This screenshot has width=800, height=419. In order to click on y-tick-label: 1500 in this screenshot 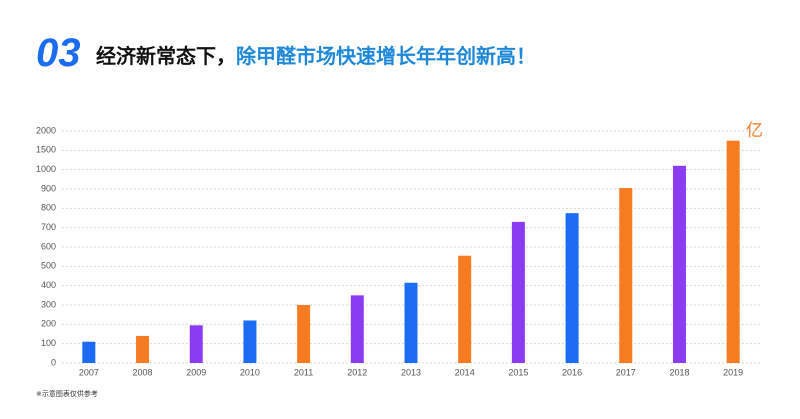, I will do `click(46, 150)`.